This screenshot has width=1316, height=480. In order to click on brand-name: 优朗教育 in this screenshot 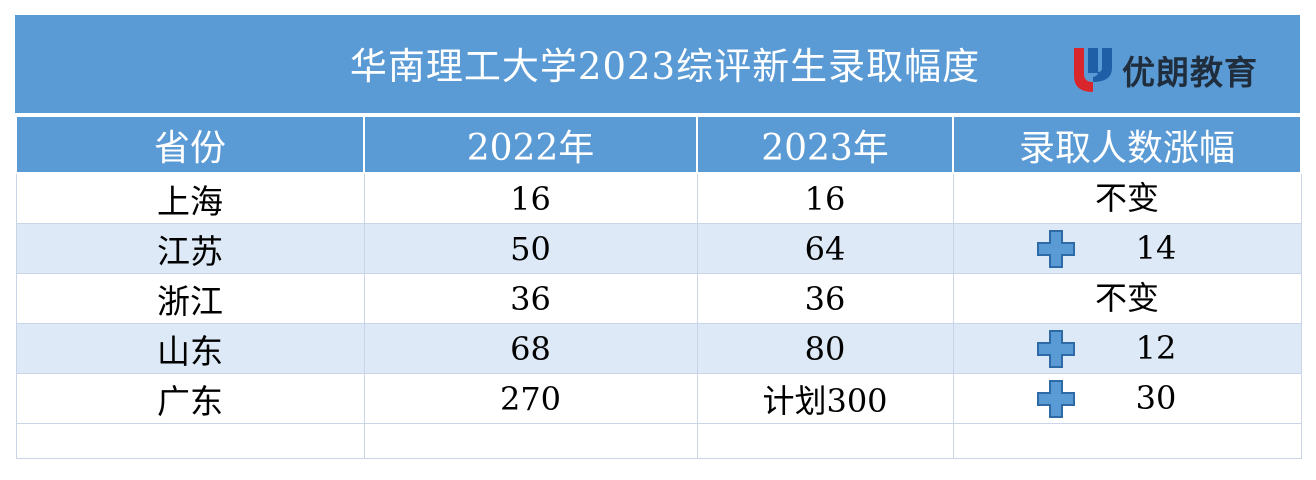, I will do `click(1190, 72)`.